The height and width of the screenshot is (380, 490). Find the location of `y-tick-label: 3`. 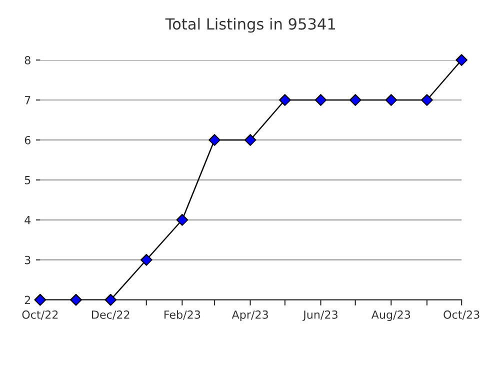

y-tick-label: 3 is located at coordinates (27, 260).